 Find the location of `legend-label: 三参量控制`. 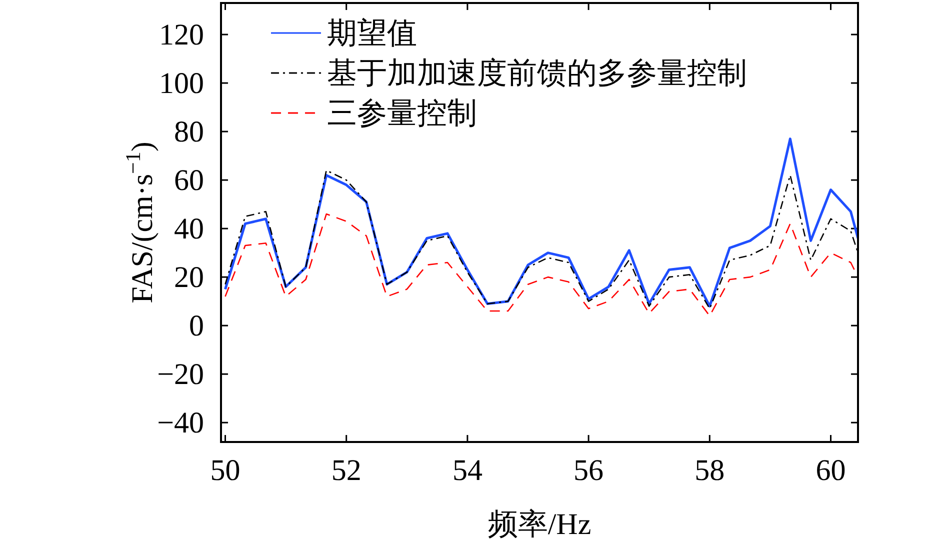

legend-label: 三参量控制 is located at coordinates (402, 113).